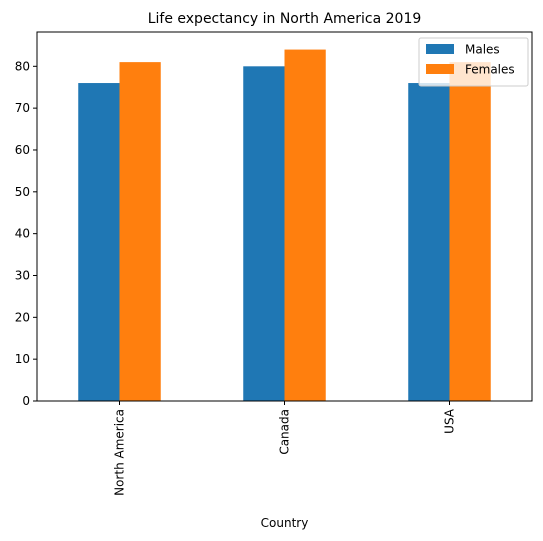 This screenshot has width=543, height=541. What do you see at coordinates (22, 359) in the screenshot?
I see `y-tick-label: 10` at bounding box center [22, 359].